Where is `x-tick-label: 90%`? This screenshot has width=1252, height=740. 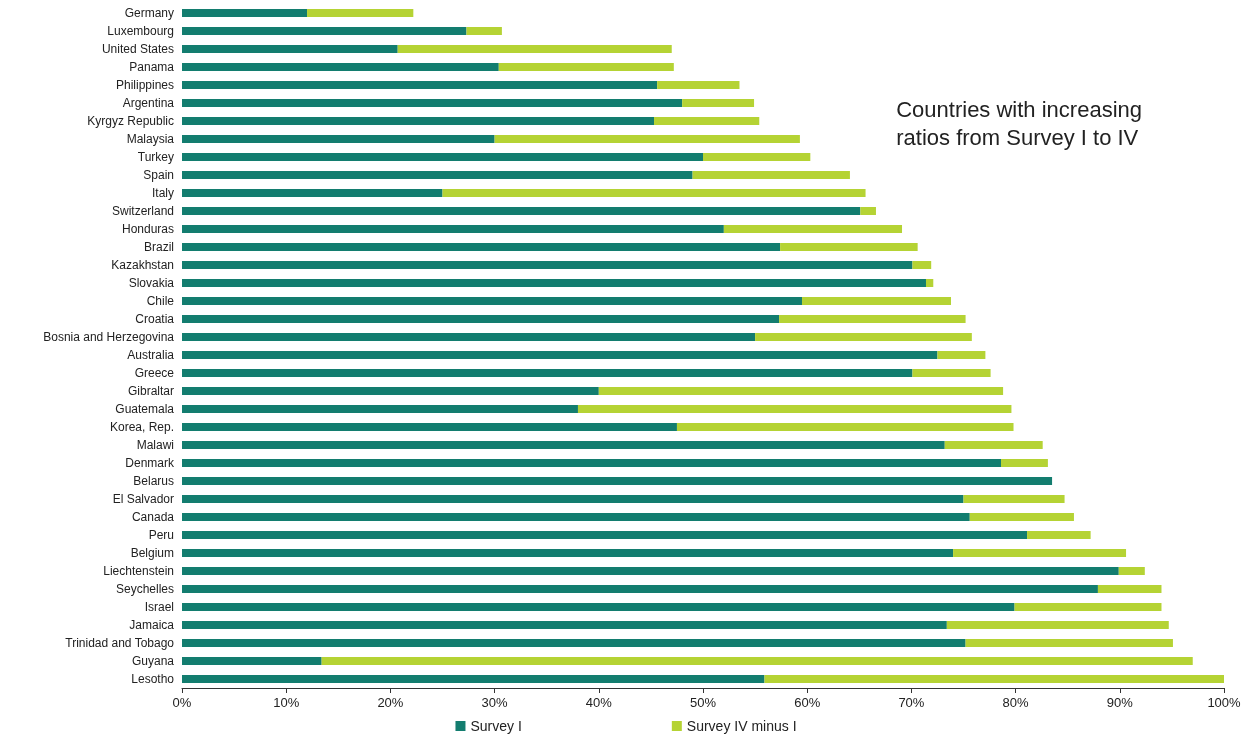 x-tick-label: 90% is located at coordinates (1120, 702).